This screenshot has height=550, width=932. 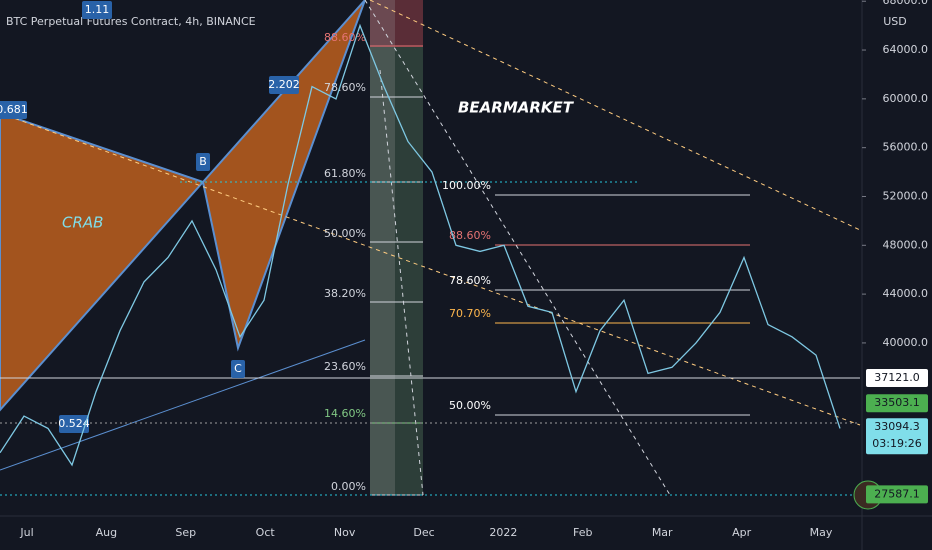 I want to click on price-tag-label: 27587.1, so click(x=897, y=493).